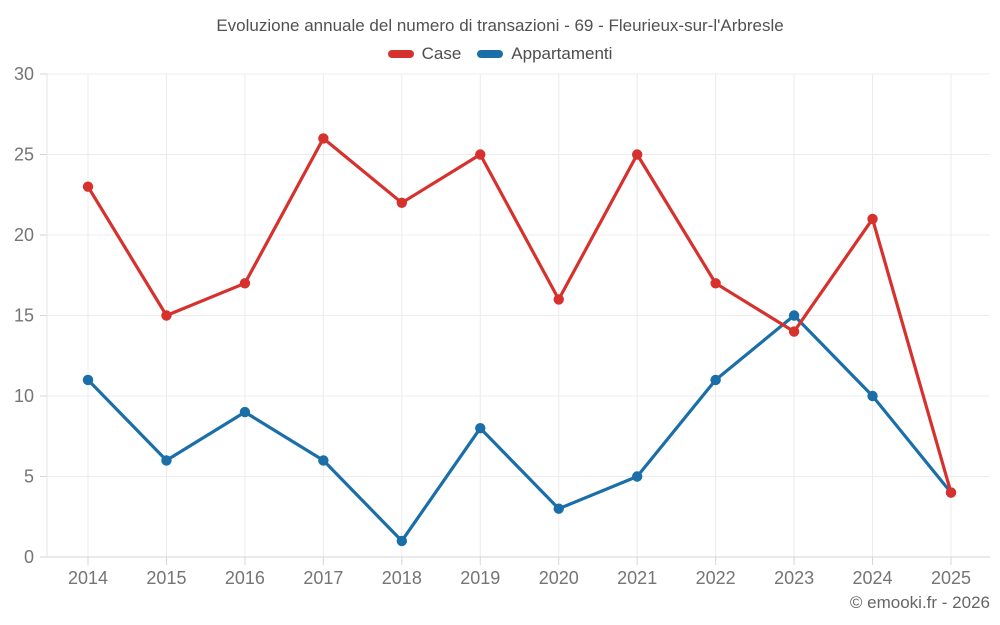 Image resolution: width=1000 pixels, height=625 pixels. What do you see at coordinates (24, 316) in the screenshot?
I see `y-axis-tick-label: 15` at bounding box center [24, 316].